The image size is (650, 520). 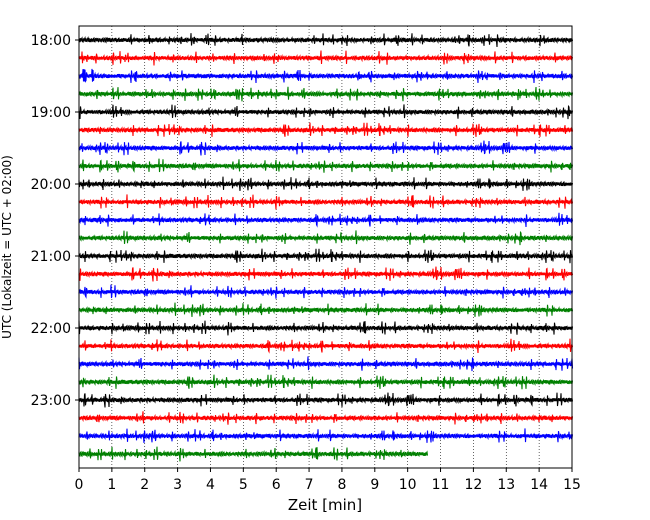 I want to click on x-tick-label: 0, so click(x=79, y=485).